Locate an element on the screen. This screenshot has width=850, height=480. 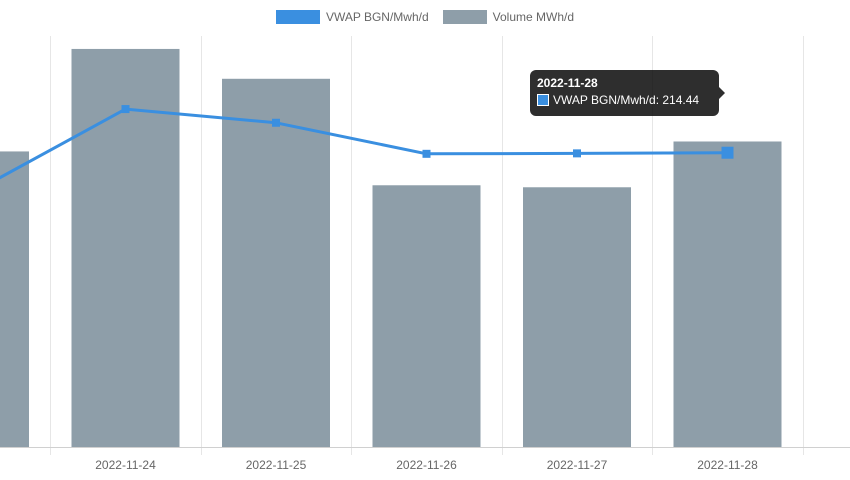
legend-item-volume: Volume MWh/d is located at coordinates (508, 17).